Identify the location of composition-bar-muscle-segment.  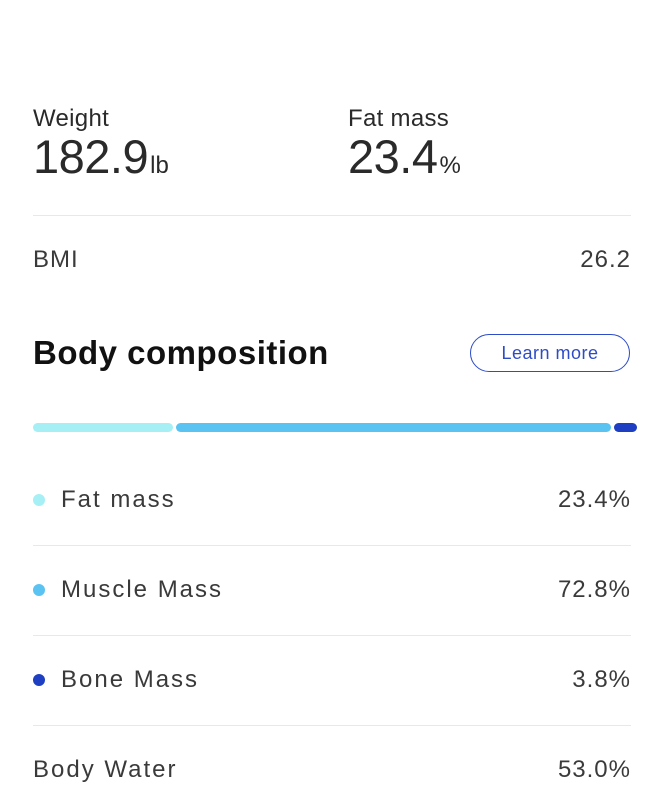
(393, 427).